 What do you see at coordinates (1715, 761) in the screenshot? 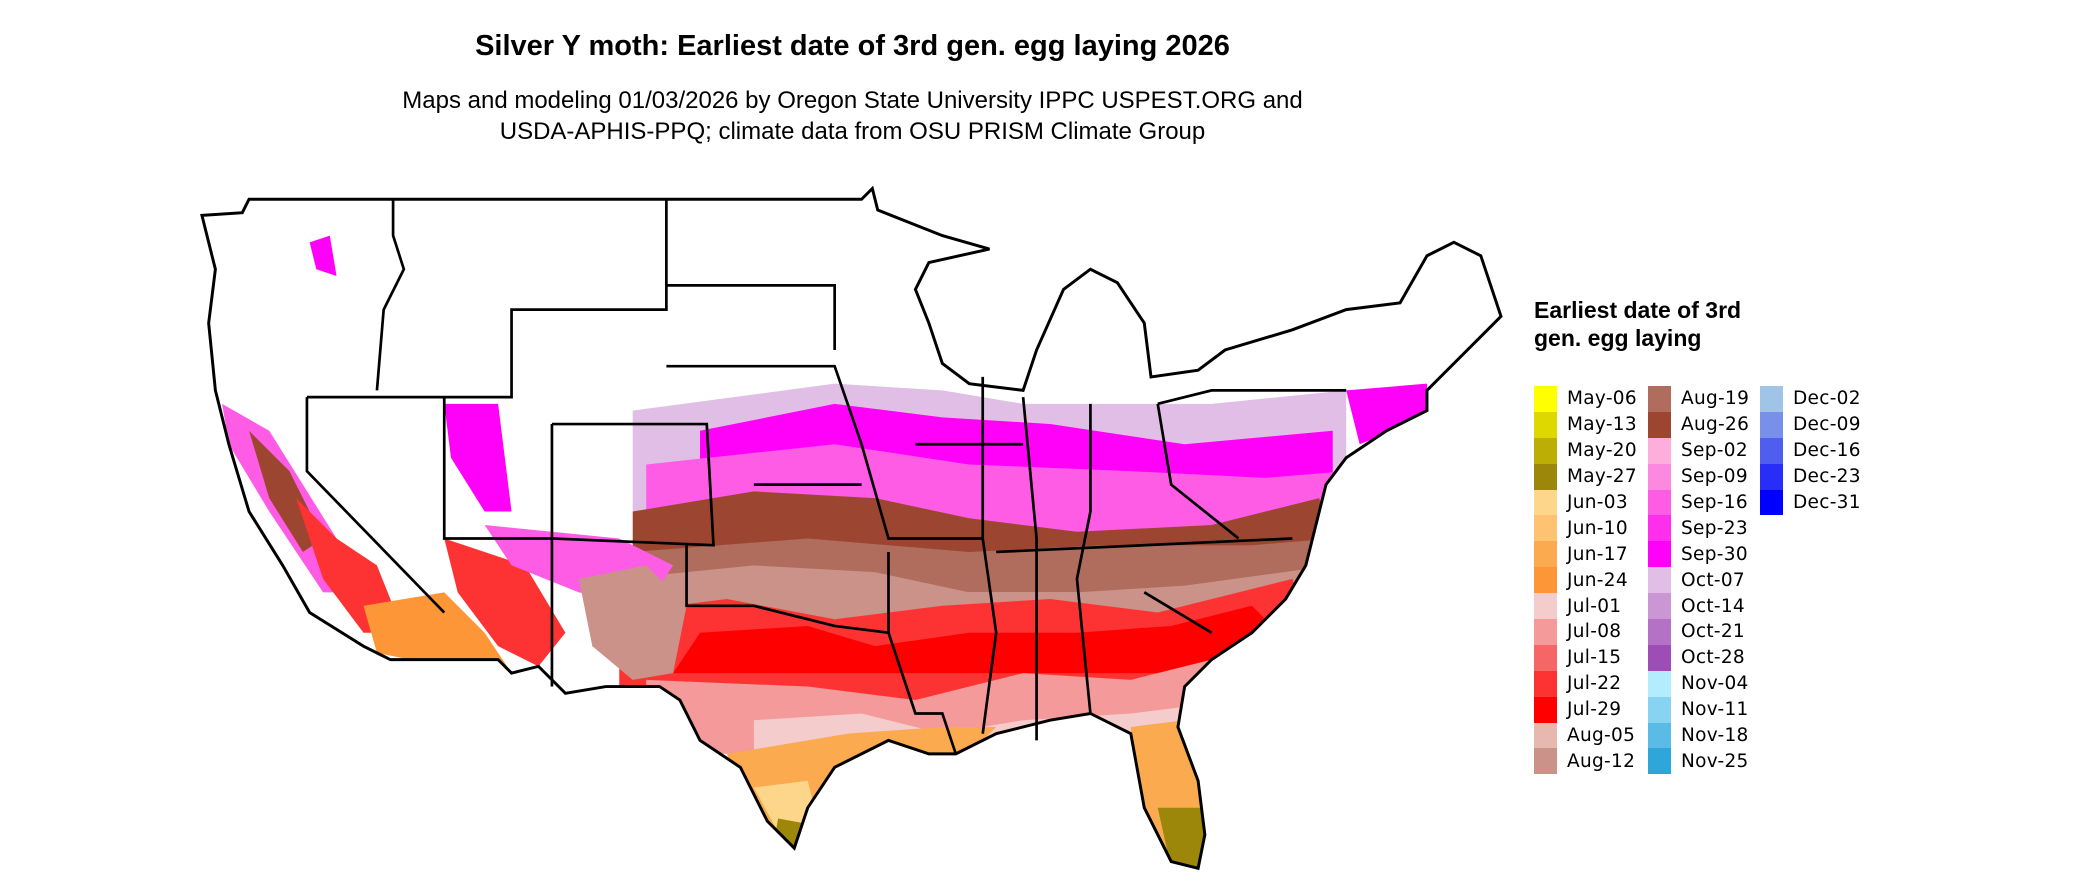
I see `legend-label: Nov-25` at bounding box center [1715, 761].